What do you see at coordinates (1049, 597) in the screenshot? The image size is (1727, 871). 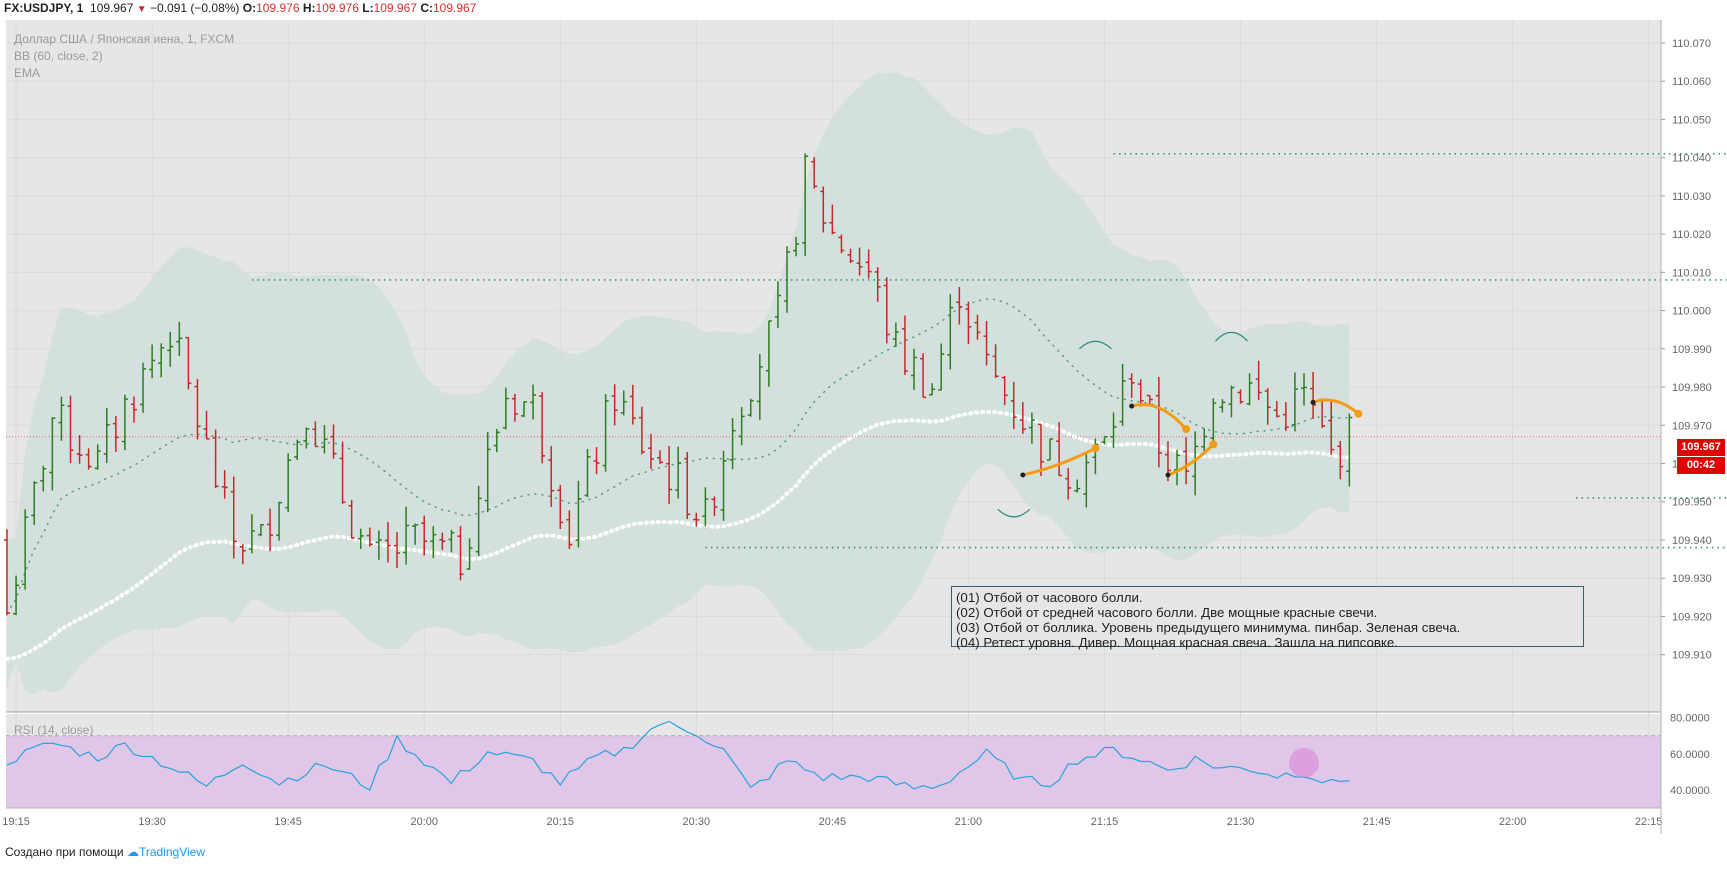 I see `note-line-1: (01) Отбой от часового болли.` at bounding box center [1049, 597].